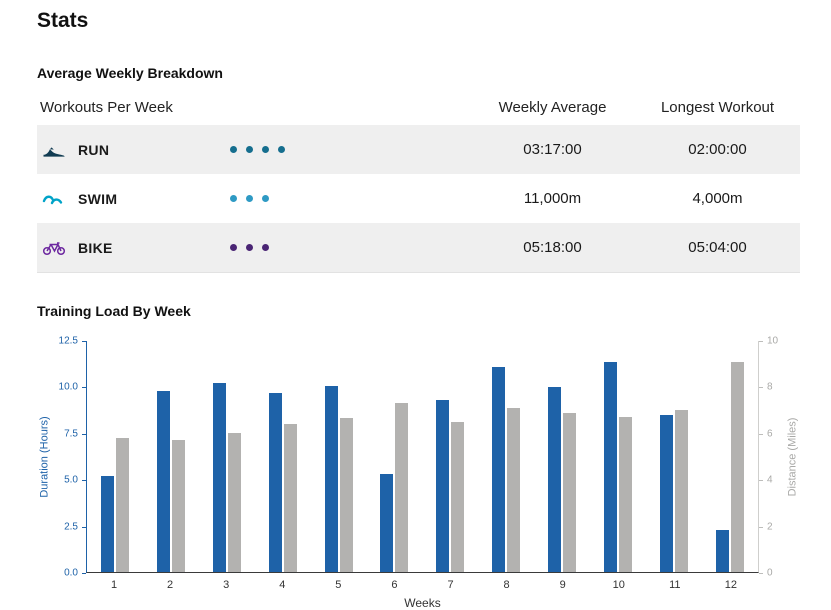 The height and width of the screenshot is (610, 831). What do you see at coordinates (792, 457) in the screenshot?
I see `right-axis-title: Distance (Miles)` at bounding box center [792, 457].